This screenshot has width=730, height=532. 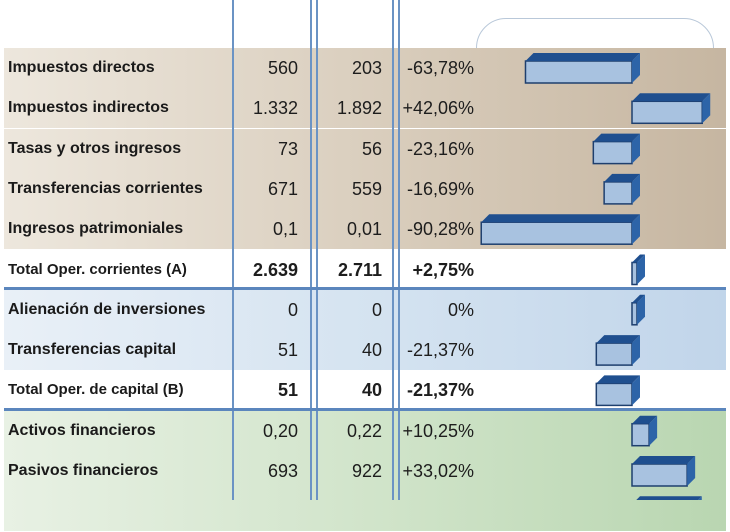 What do you see at coordinates (364, 430) in the screenshot?
I see `value-year-2: 0,22` at bounding box center [364, 430].